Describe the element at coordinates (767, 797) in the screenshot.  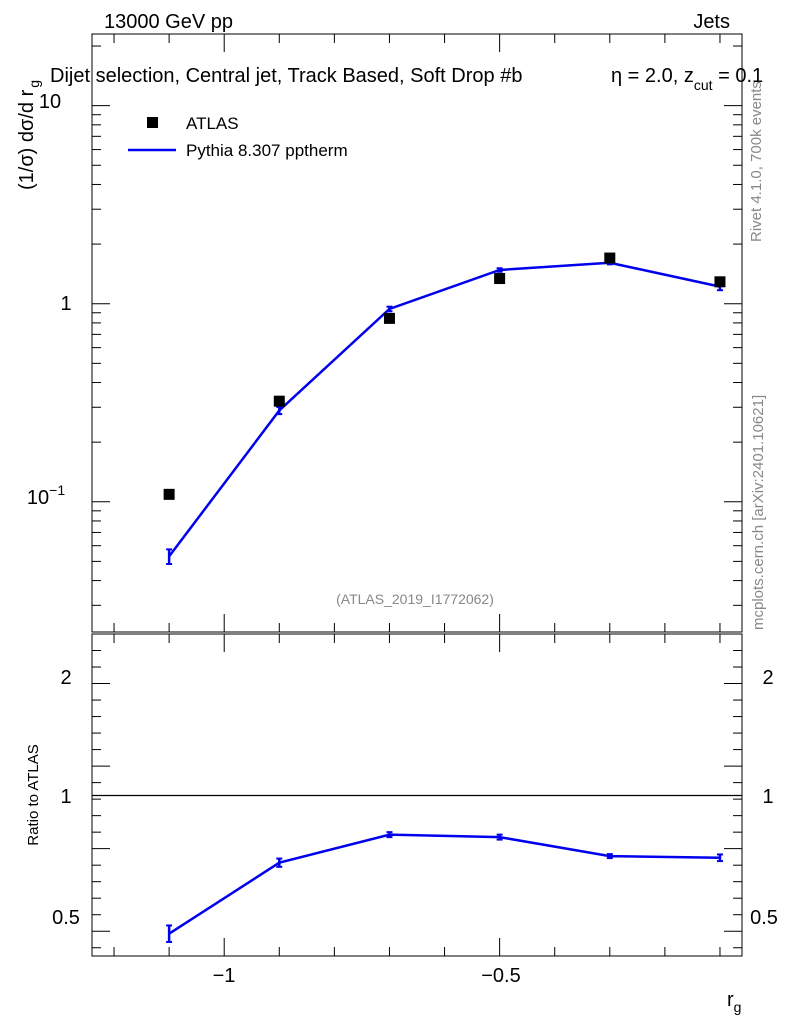
I see `ratio-ytick-label-1-right: 1` at that location.